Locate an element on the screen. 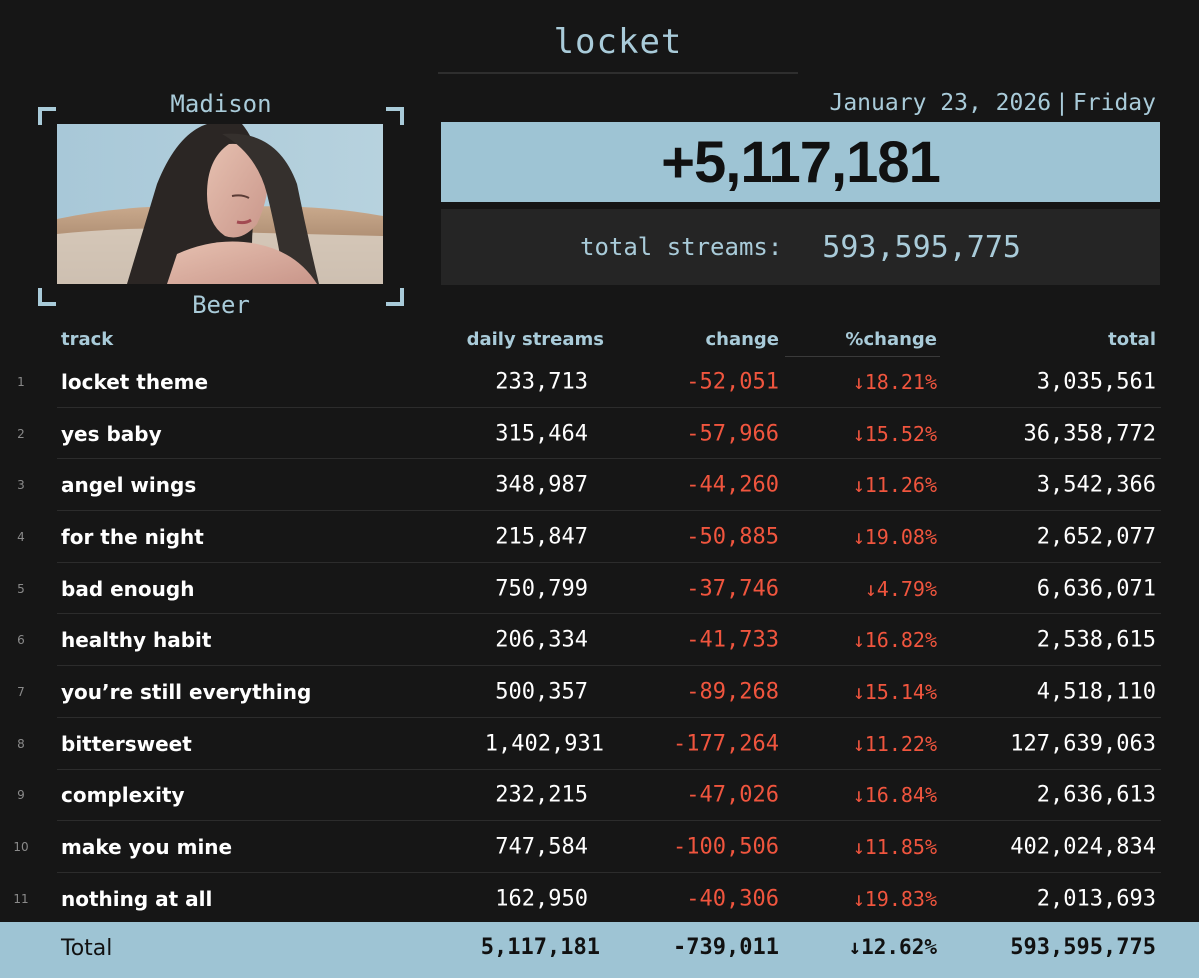  track-change: -47,026 is located at coordinates (732, 795).